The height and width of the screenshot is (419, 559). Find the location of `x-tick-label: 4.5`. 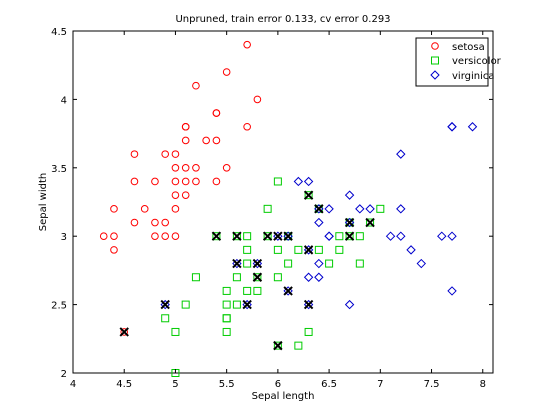

x-tick-label: 4.5 is located at coordinates (124, 384).